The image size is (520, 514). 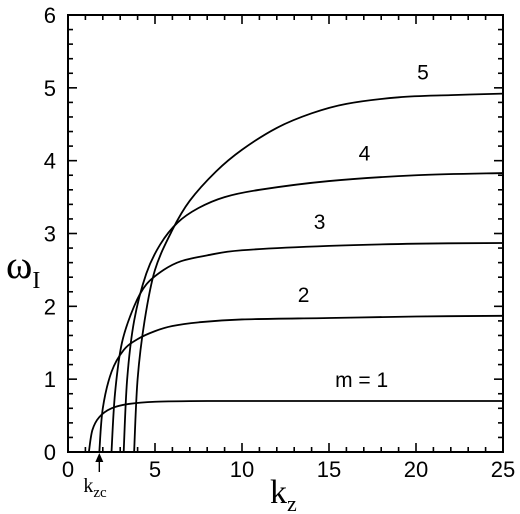 I want to click on kzc-label: kzc, so click(x=95, y=488).